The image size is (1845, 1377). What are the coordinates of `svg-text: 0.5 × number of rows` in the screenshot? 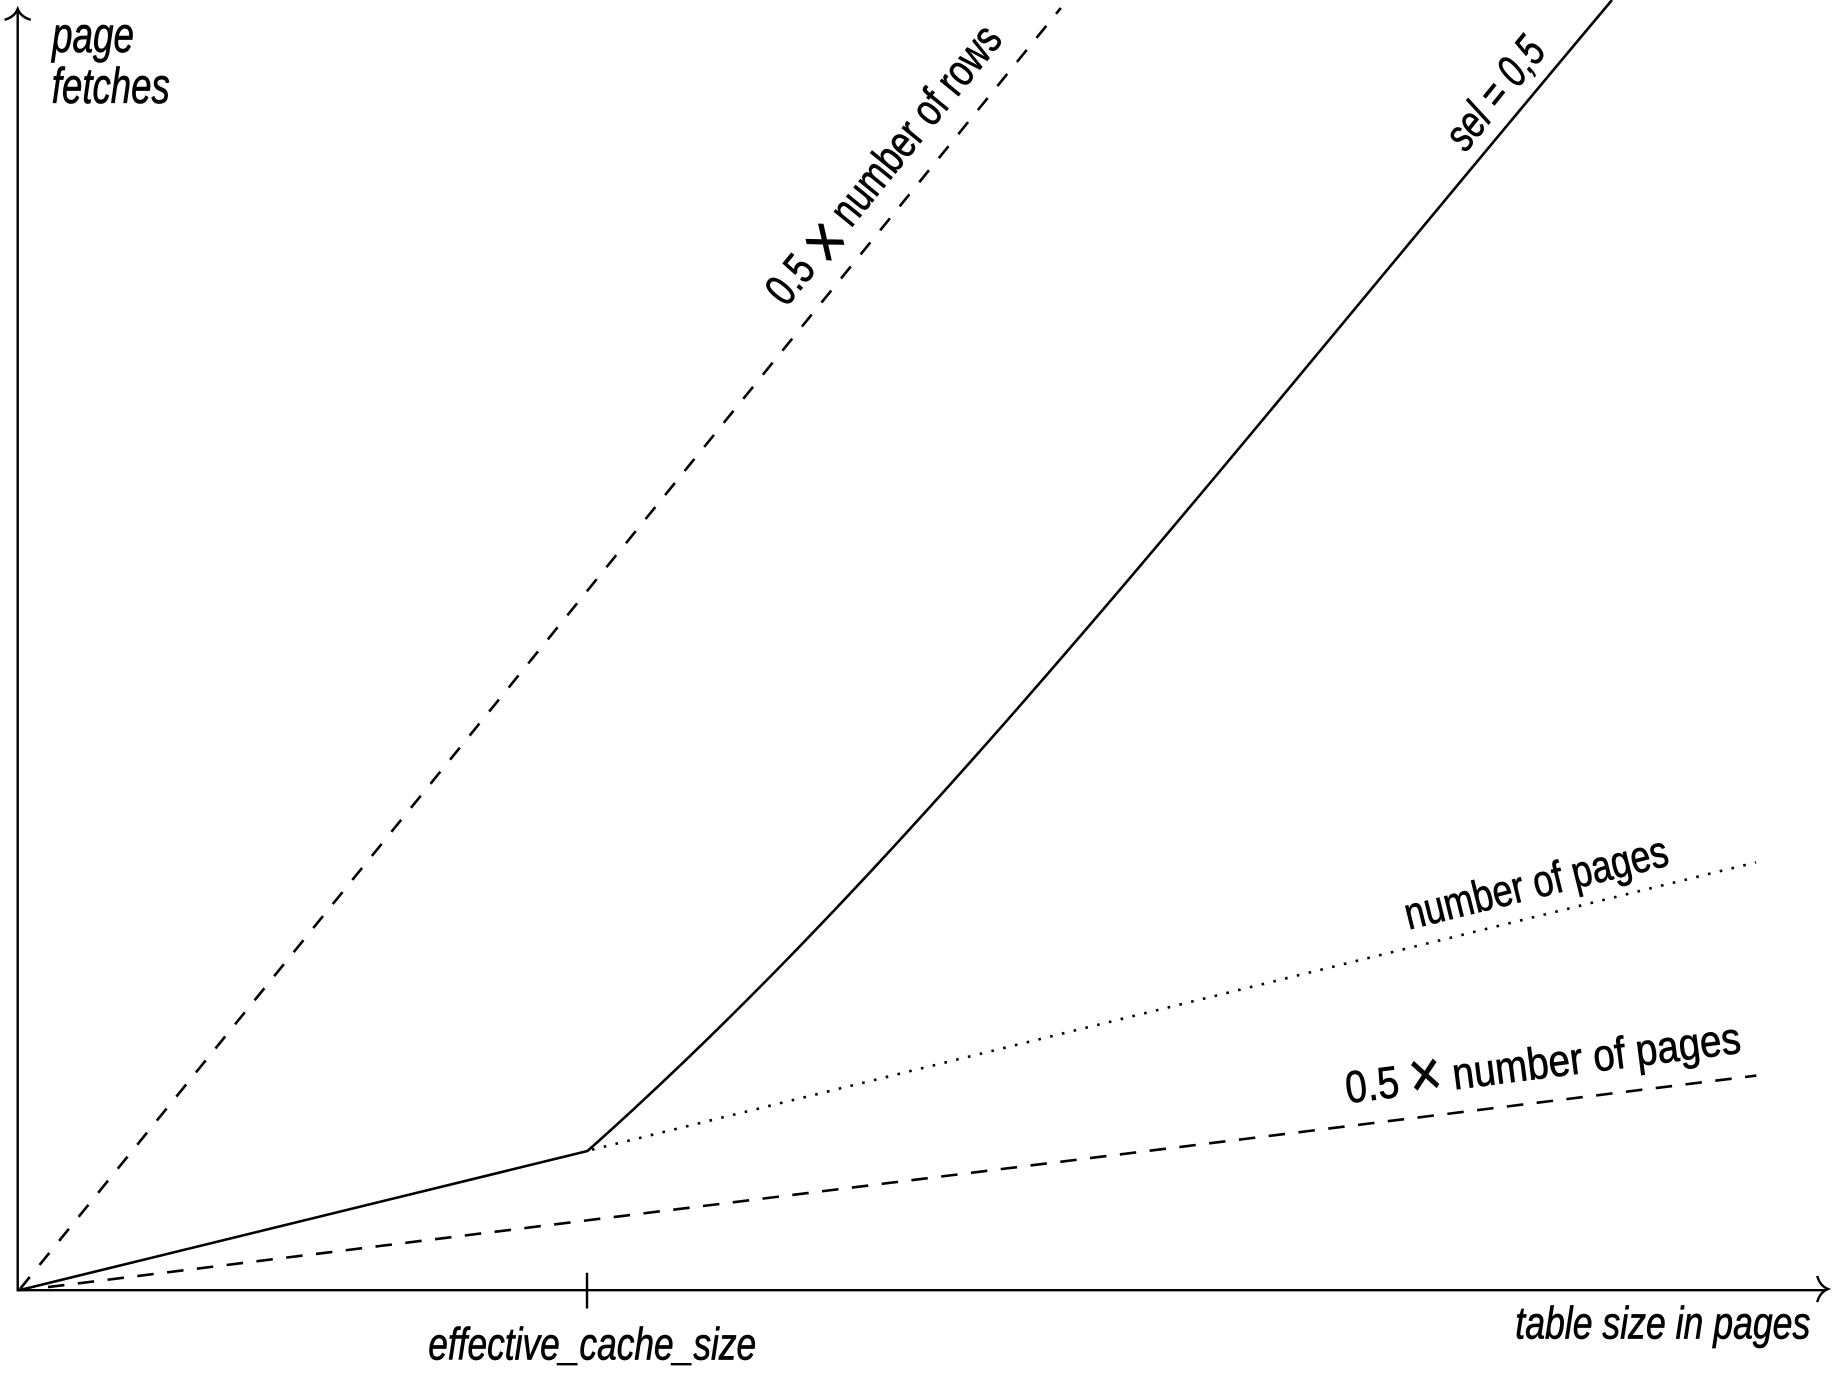 It's located at (885, 166).